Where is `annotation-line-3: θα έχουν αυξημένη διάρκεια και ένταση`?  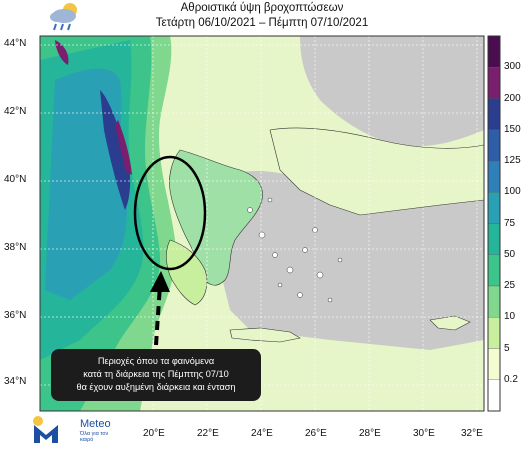 annotation-line-3: θα έχουν αυξημένη διάρκεια και ένταση is located at coordinates (156, 387).